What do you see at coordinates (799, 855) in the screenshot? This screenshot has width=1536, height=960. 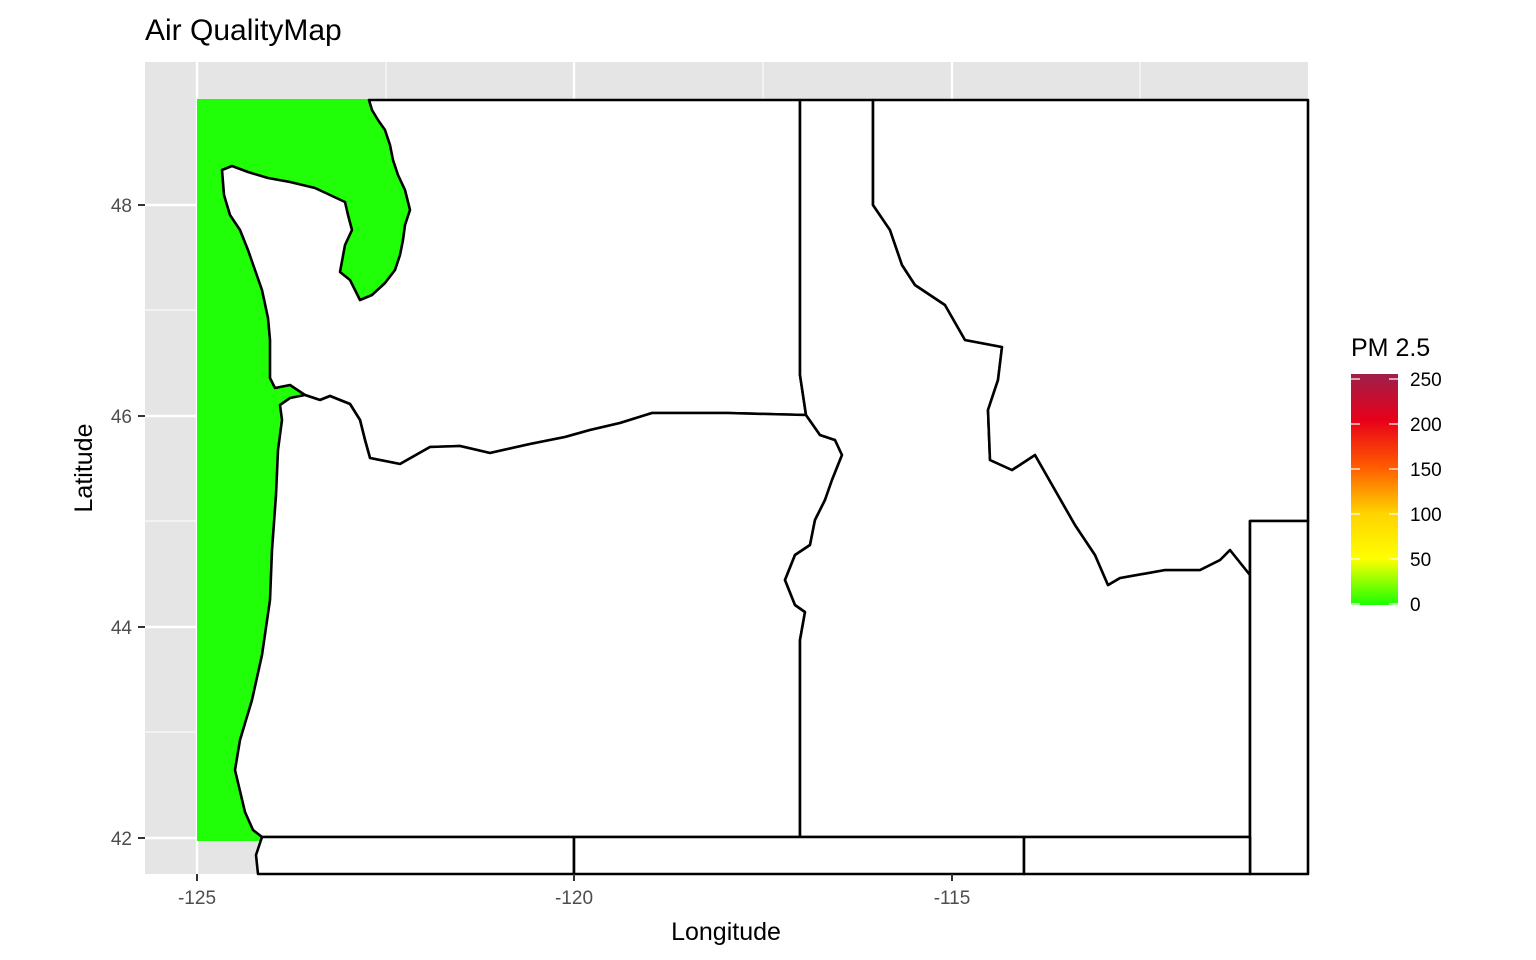 I see `nevada-region` at bounding box center [799, 855].